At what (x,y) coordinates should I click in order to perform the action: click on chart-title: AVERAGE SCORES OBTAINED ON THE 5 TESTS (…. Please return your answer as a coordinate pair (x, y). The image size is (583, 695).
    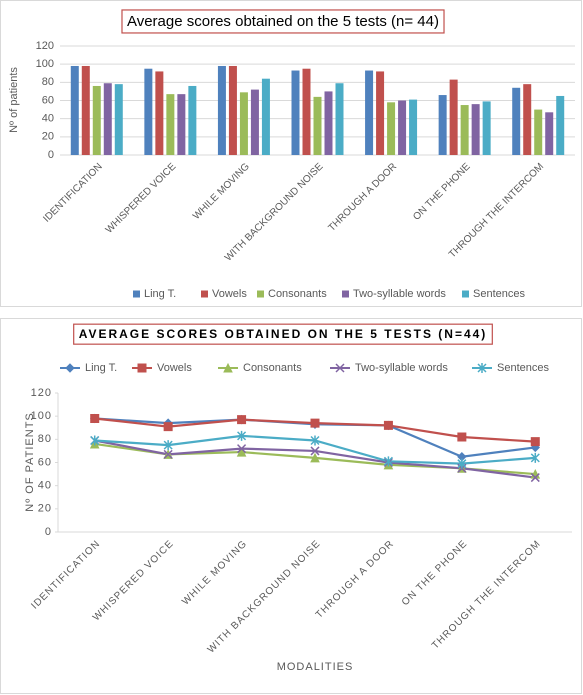
    Looking at the image, I should click on (283, 334).